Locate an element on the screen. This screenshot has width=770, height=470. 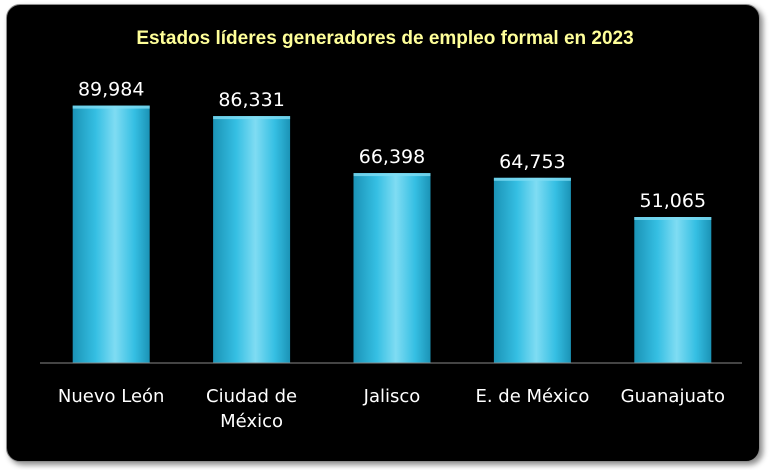
category-label-line: Nuevo León is located at coordinates (111, 396).